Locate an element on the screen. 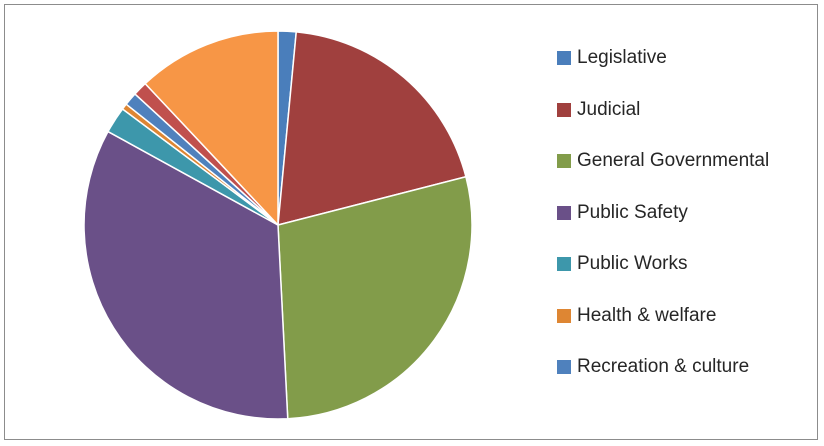 This screenshot has height=446, width=824. legend-item-legislative: Legislative is located at coordinates (663, 58).